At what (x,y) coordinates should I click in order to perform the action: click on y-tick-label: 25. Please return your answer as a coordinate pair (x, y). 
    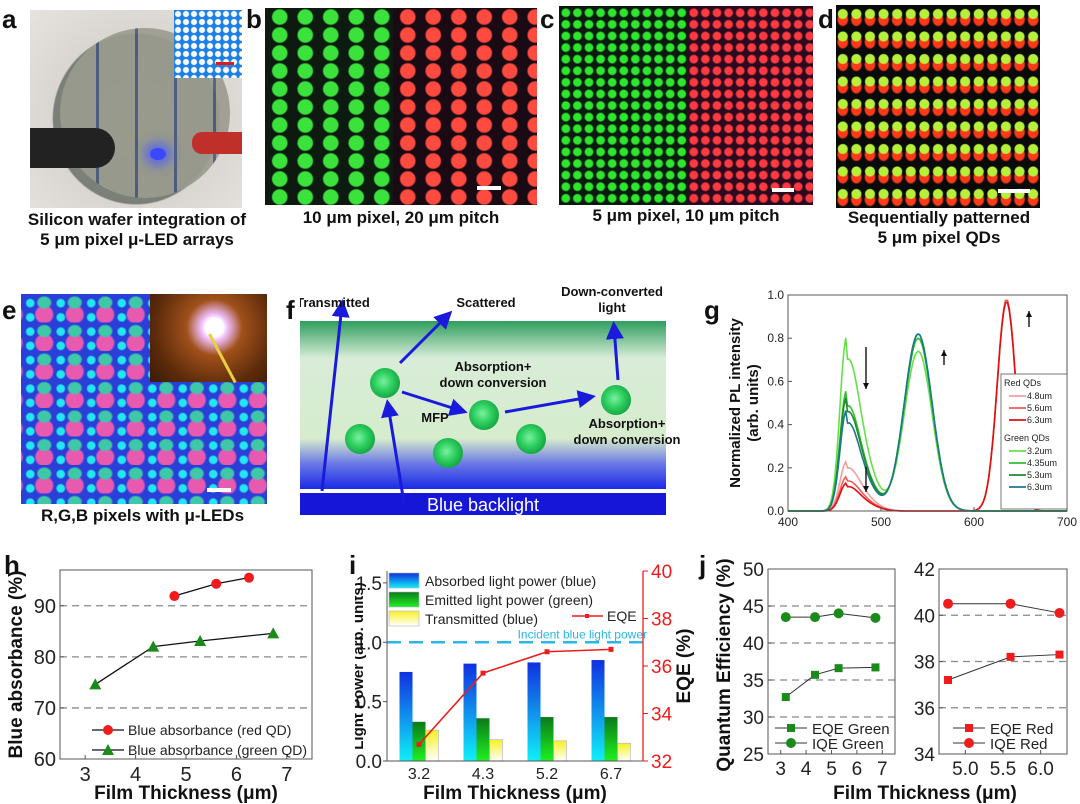
    Looking at the image, I should click on (753, 755).